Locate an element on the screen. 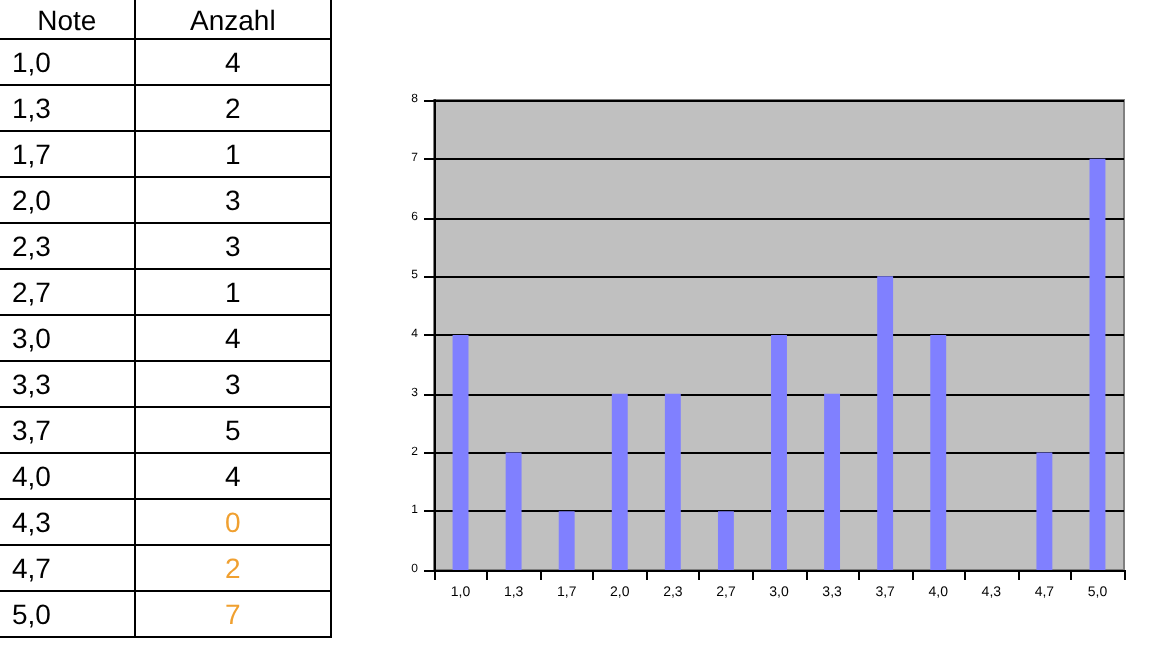 Image resolution: width=1168 pixels, height=666 pixels. text: 5 is located at coordinates (233, 430).